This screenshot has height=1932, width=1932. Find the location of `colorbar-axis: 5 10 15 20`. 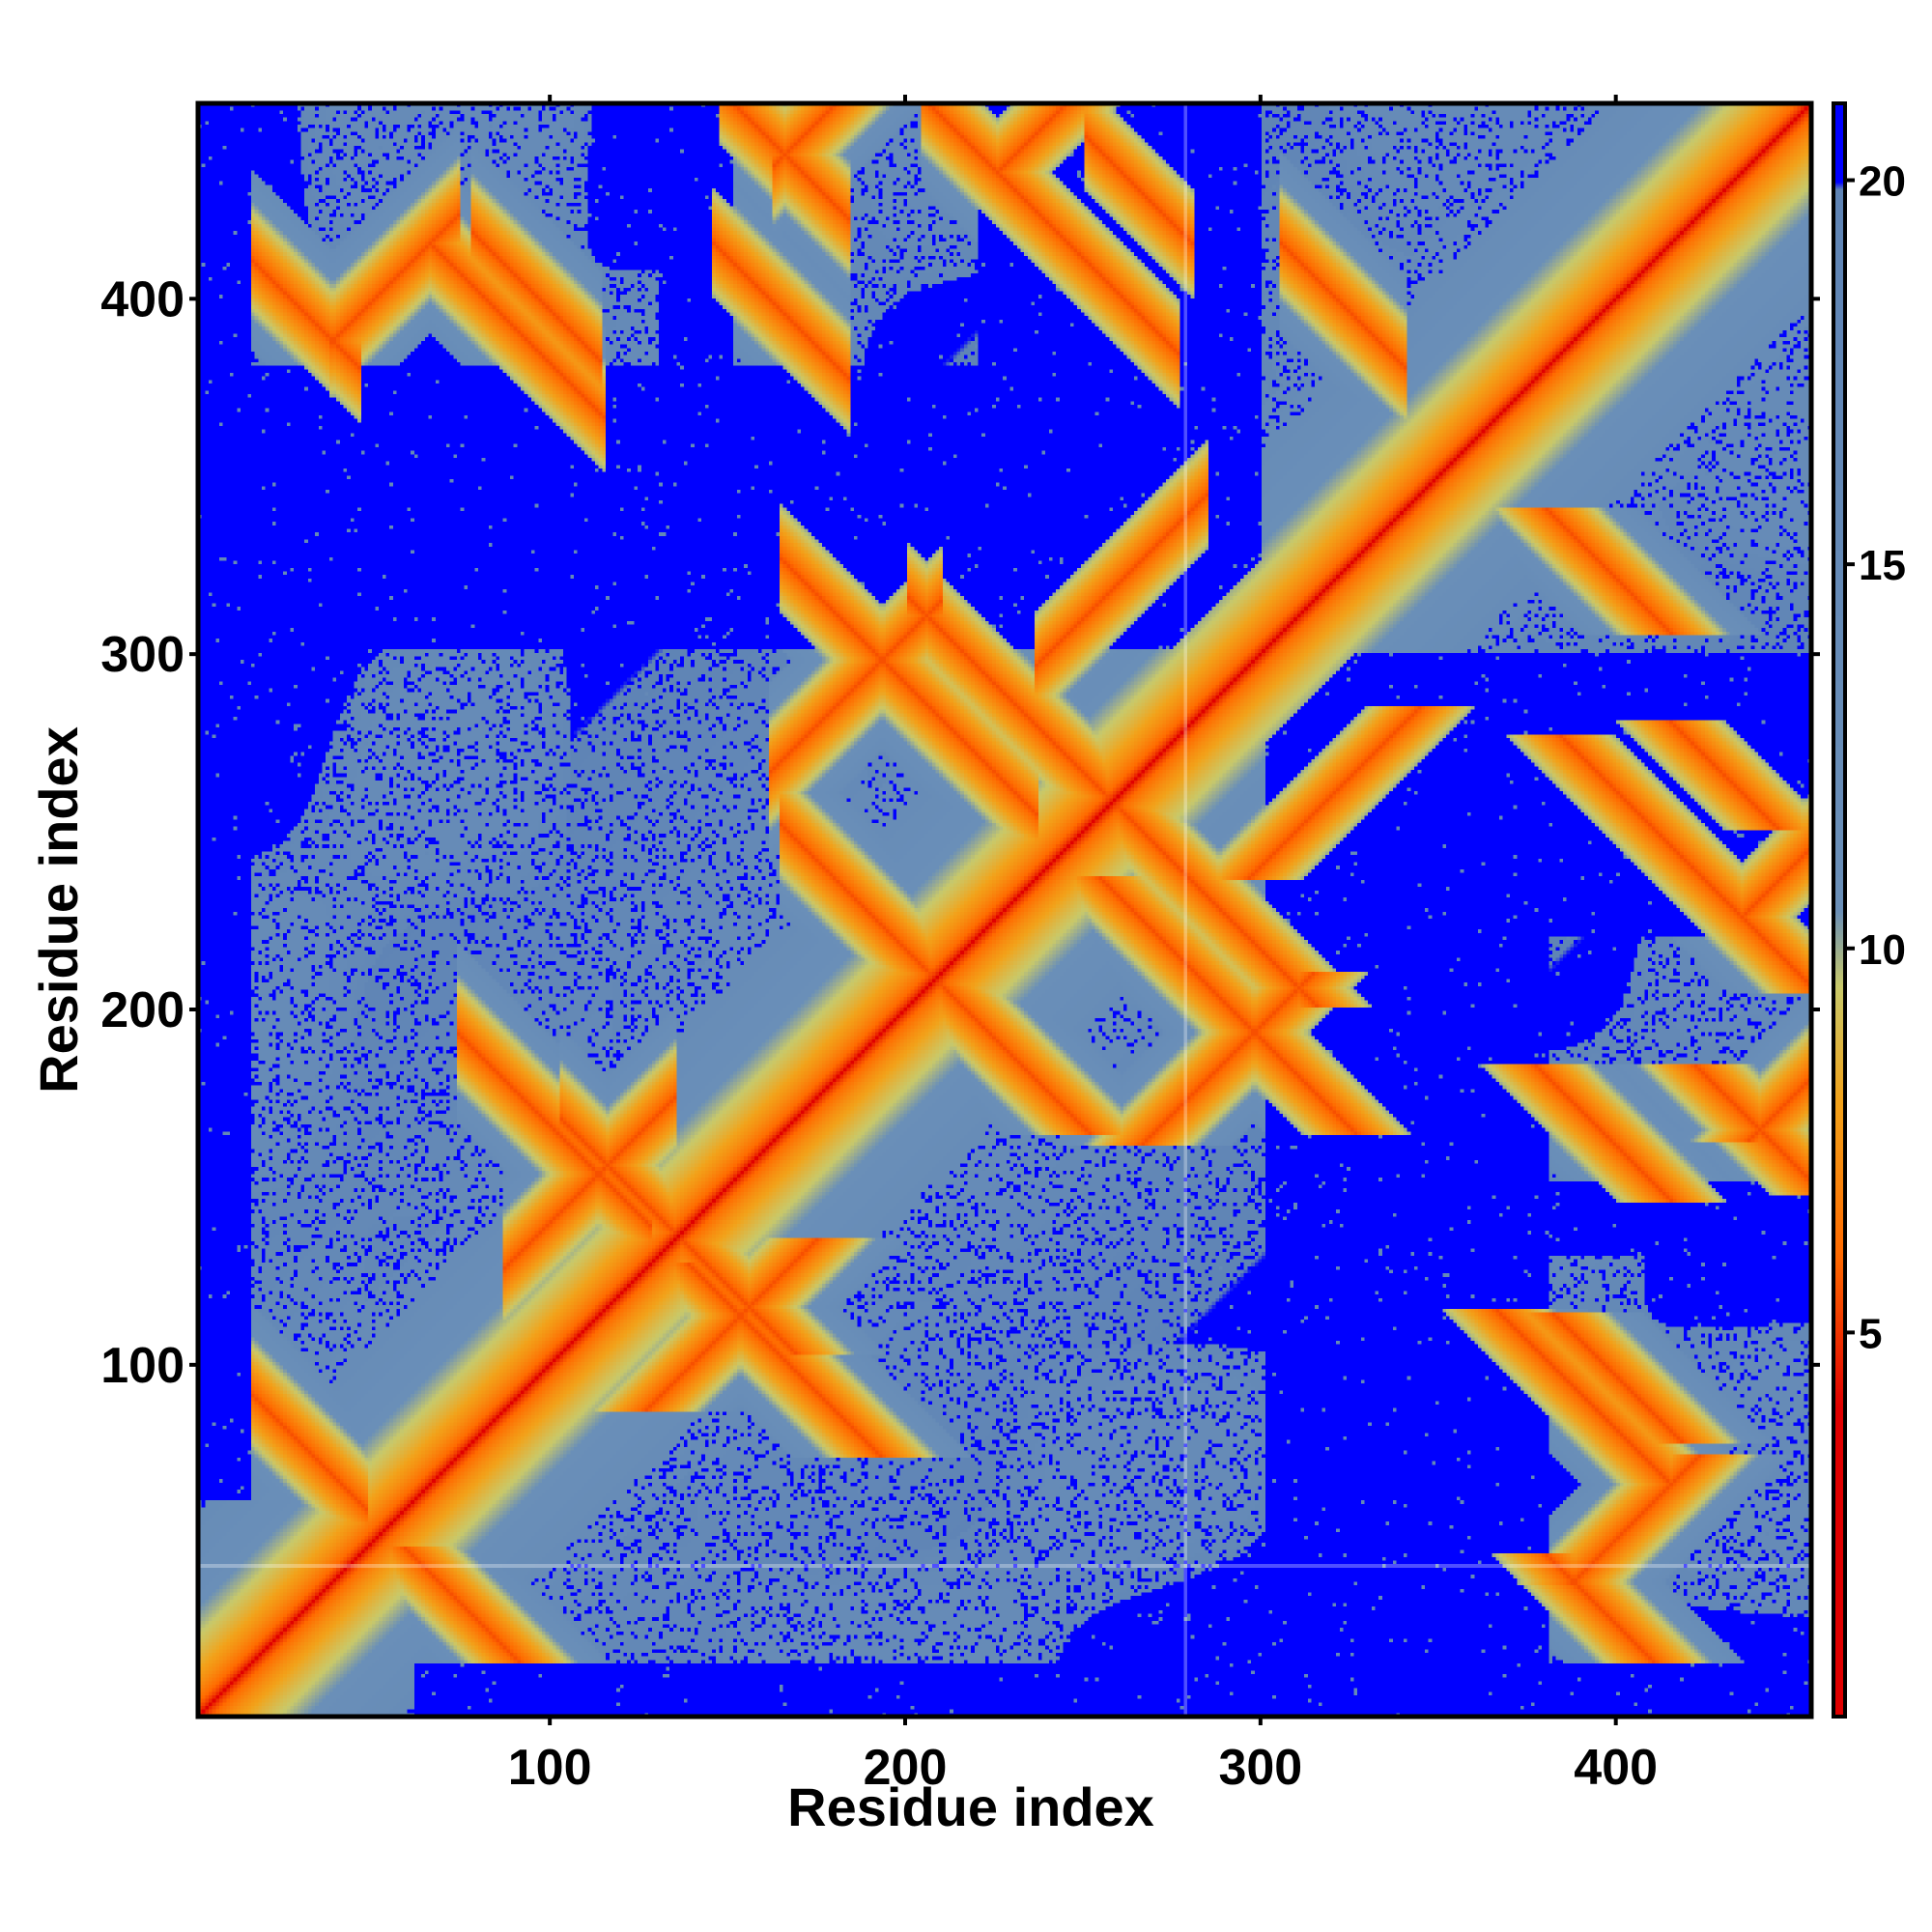

colorbar-axis: 5 10 15 20 is located at coordinates (1875, 757).